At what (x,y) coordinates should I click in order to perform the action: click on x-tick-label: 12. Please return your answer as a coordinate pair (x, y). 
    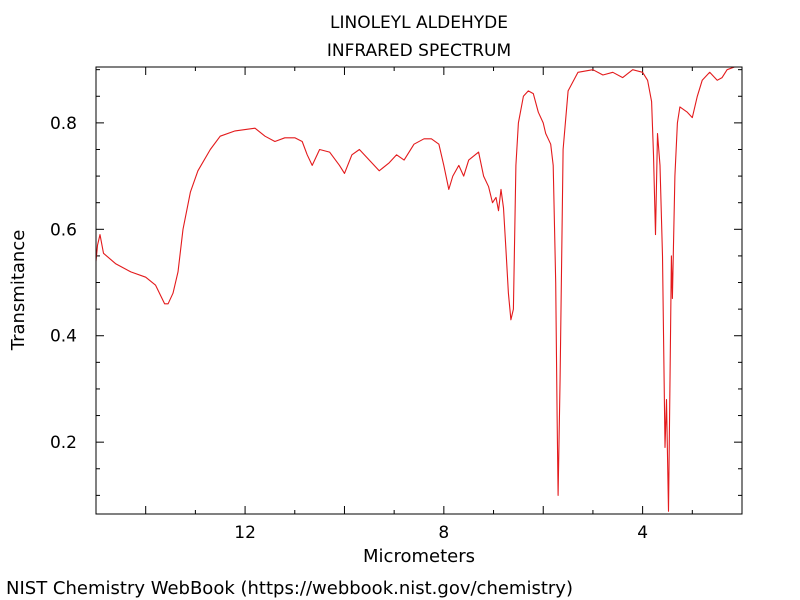
    Looking at the image, I should click on (245, 533).